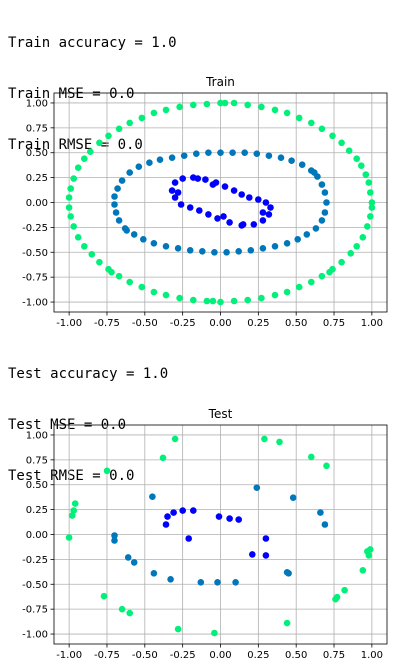 The image size is (414, 662). Describe the element at coordinates (35, 228) in the screenshot. I see `train-ytick-label: -0.25` at that location.